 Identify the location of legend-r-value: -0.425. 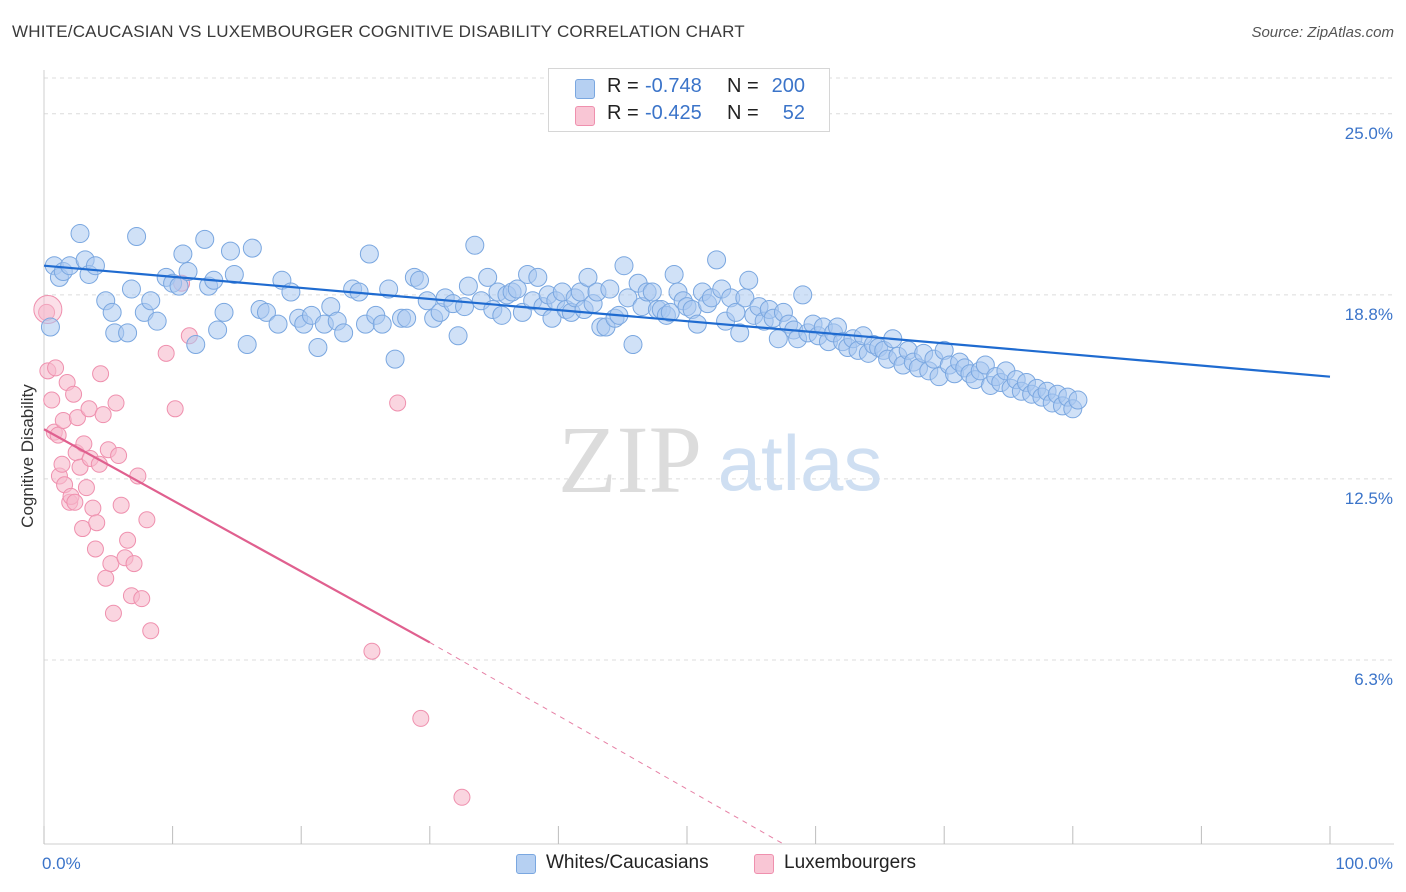
(673, 113).